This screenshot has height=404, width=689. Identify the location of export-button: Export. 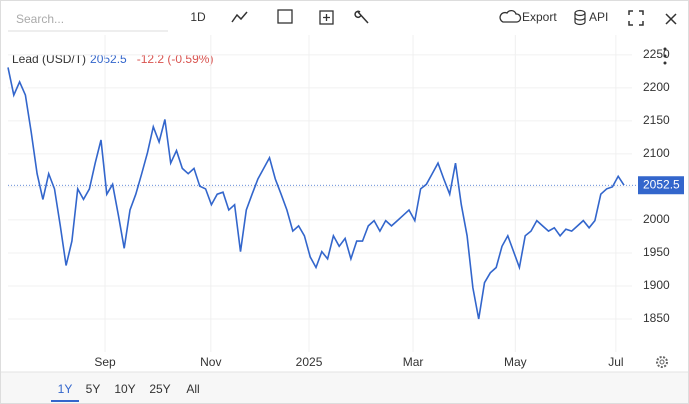
(539, 17).